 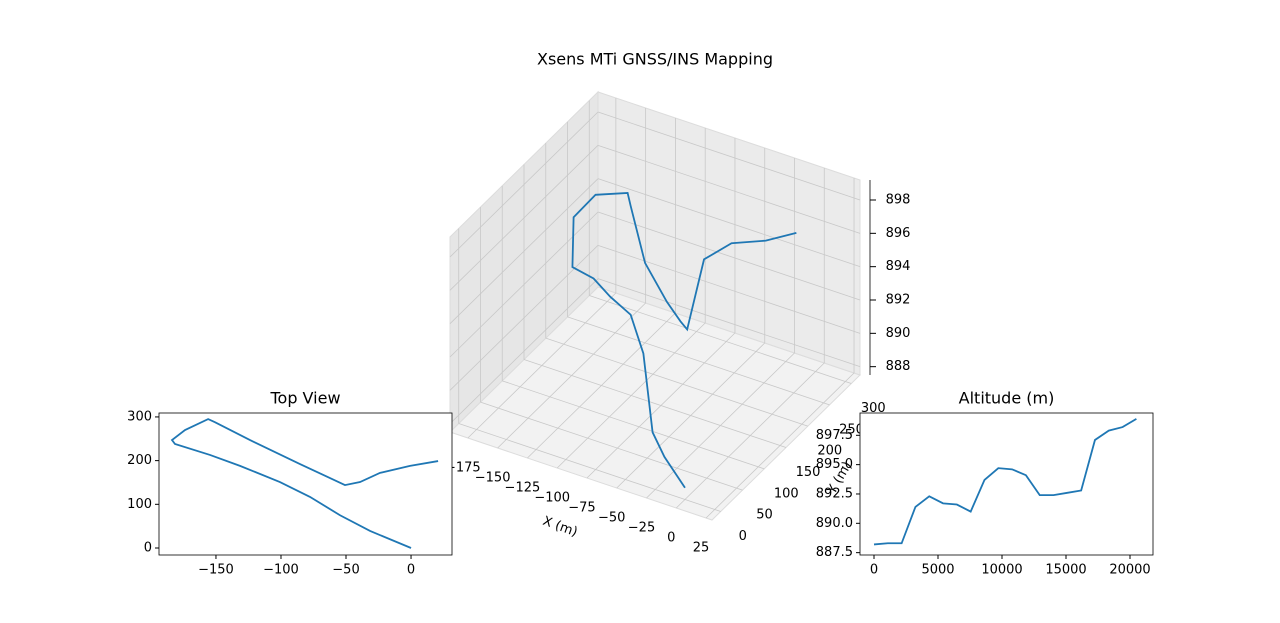 I want to click on z-tick-label: 894, so click(x=898, y=266).